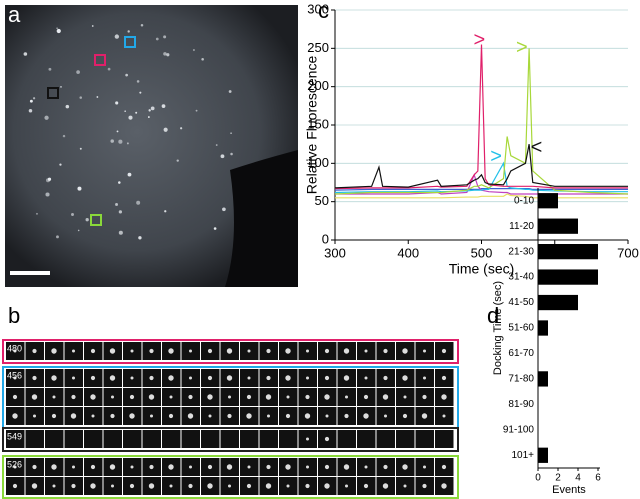 The image size is (640, 499). I want to click on y-axis-label: Relative Fluorescence, so click(312, 125).